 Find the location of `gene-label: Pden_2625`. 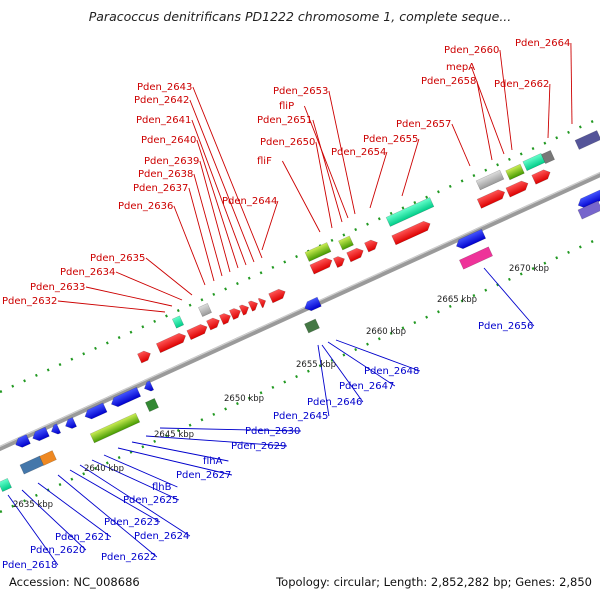

gene-label: Pden_2625 is located at coordinates (150, 500).